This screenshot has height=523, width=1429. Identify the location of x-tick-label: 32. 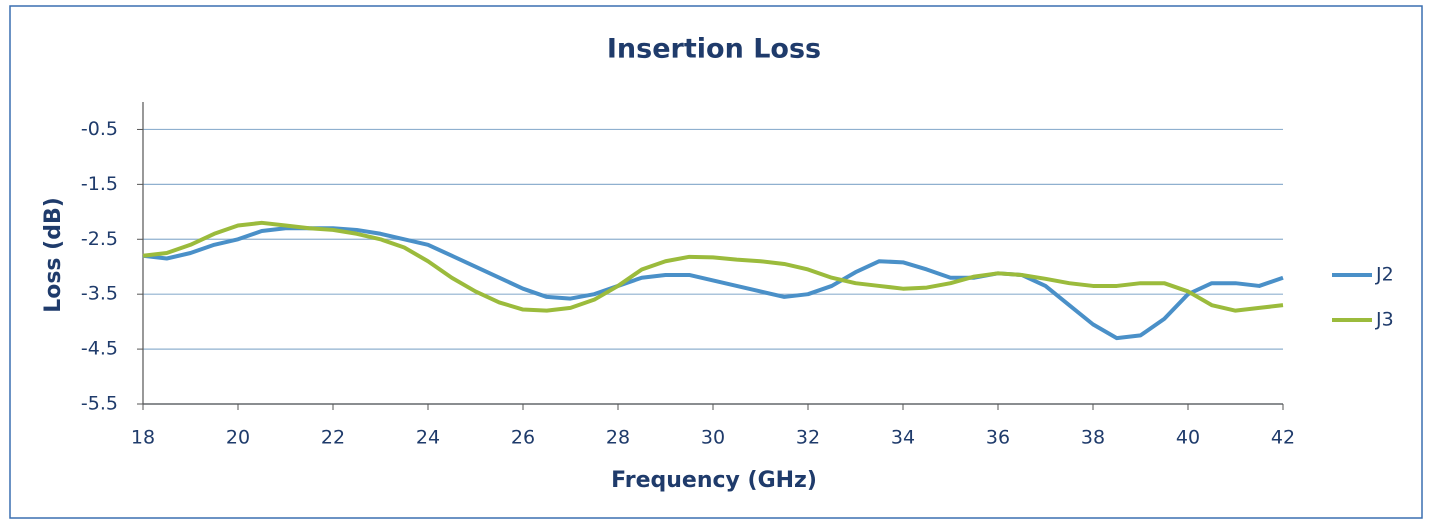
(808, 438).